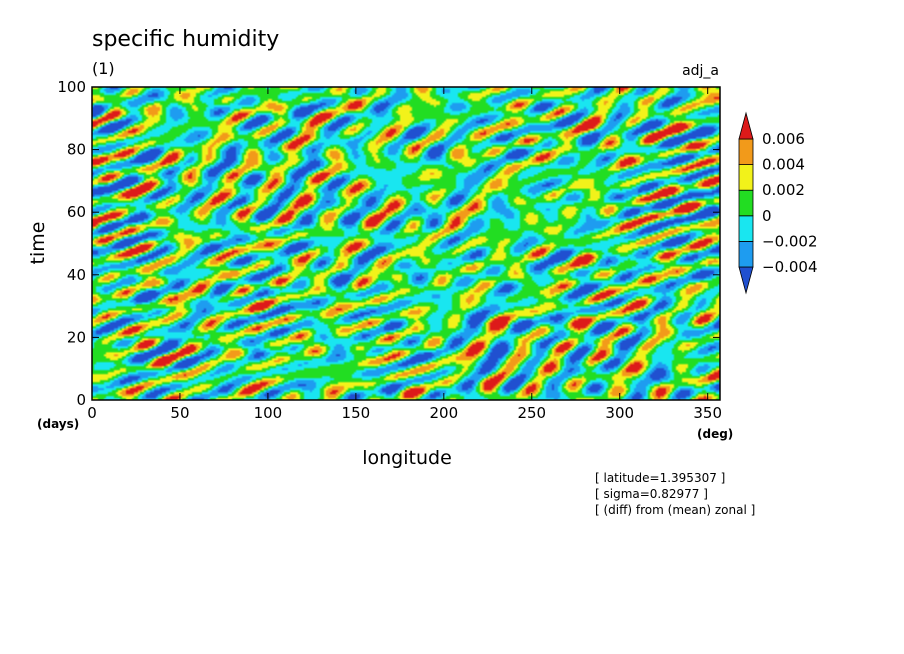 The image size is (904, 654). Describe the element at coordinates (700, 71) in the screenshot. I see `run-label: adj_a` at that location.